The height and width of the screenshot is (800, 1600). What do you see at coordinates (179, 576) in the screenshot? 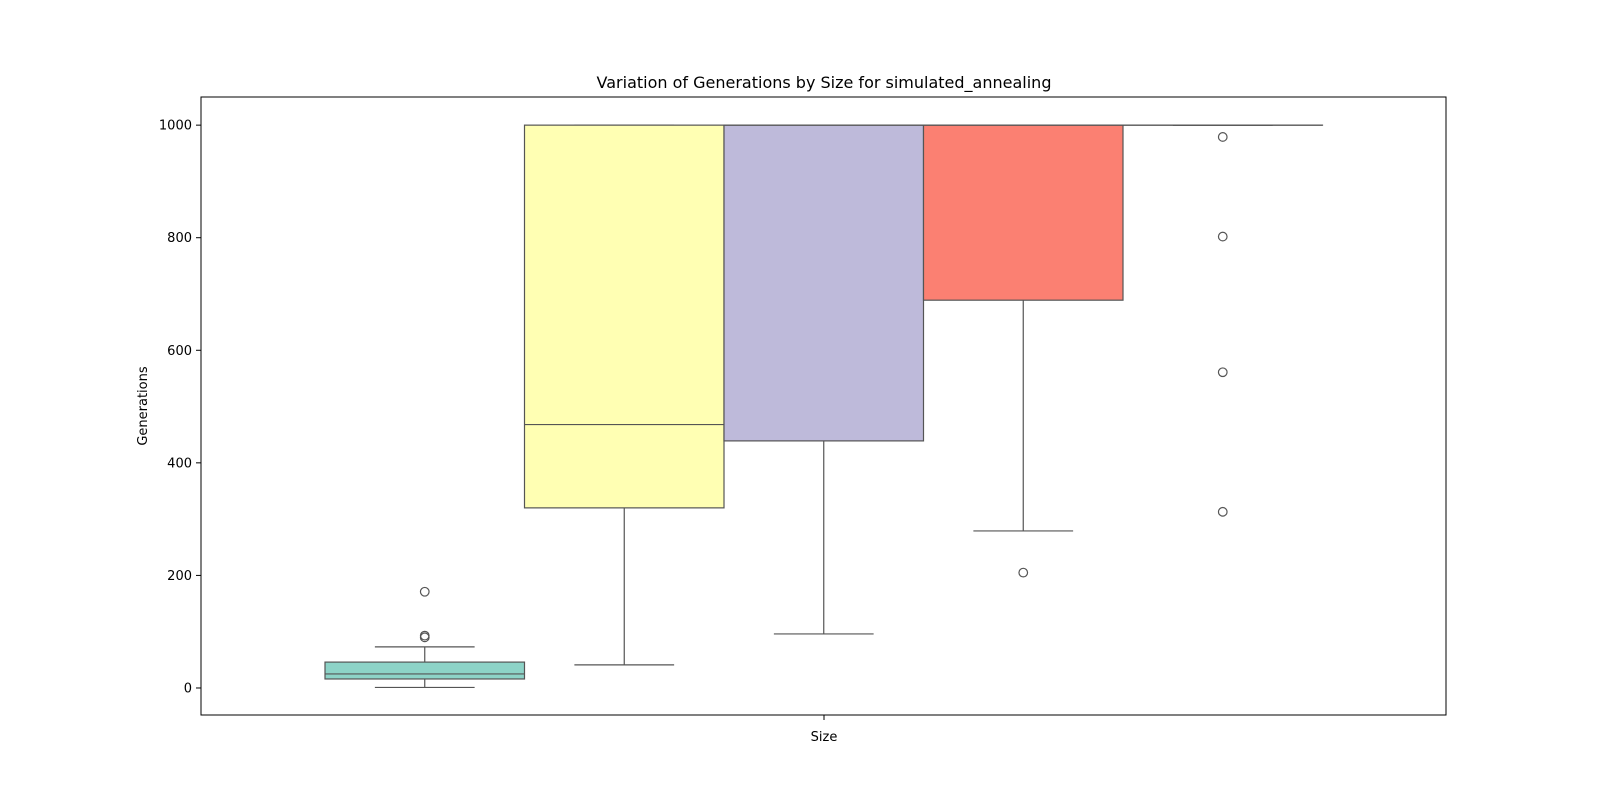
I see `y-tick-label: 200` at bounding box center [179, 576].